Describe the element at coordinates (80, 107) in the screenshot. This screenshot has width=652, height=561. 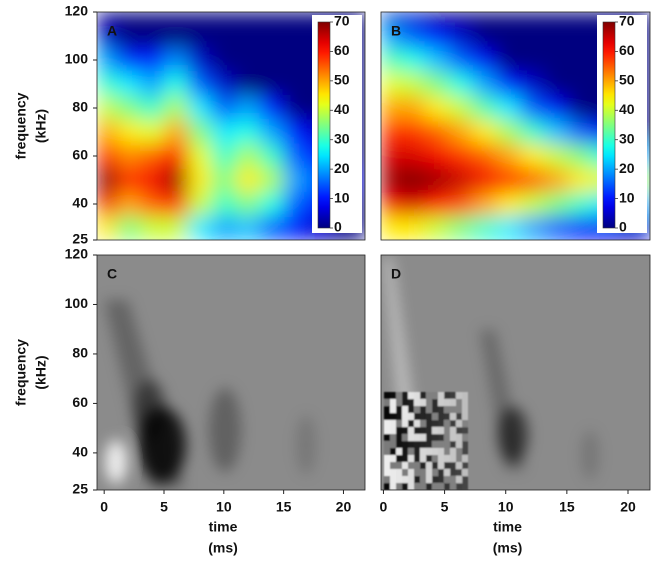
I see `y-tick-label: 80` at that location.